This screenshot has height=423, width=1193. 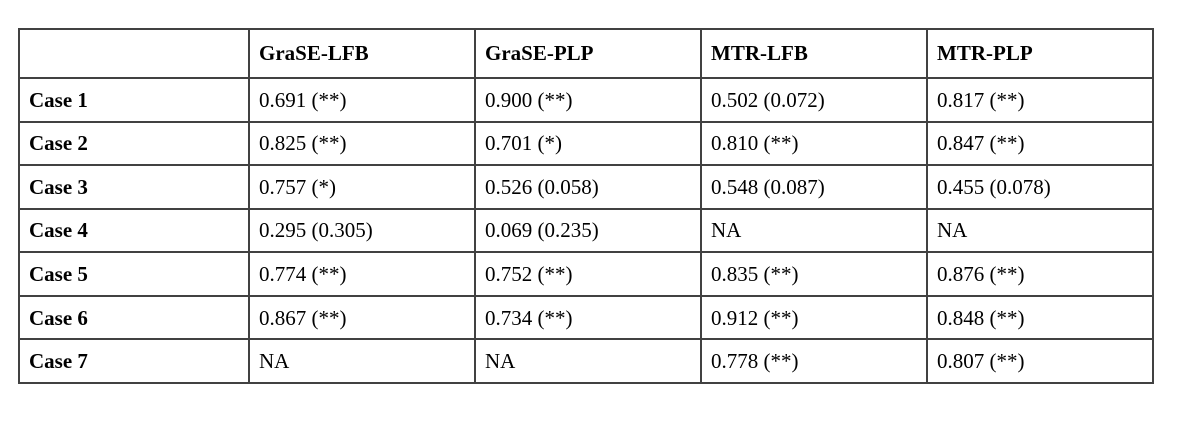 I want to click on table-row: Case 4 0.295 (0.305) 0.069 (0.235) NA NA, so click(x=586, y=230).